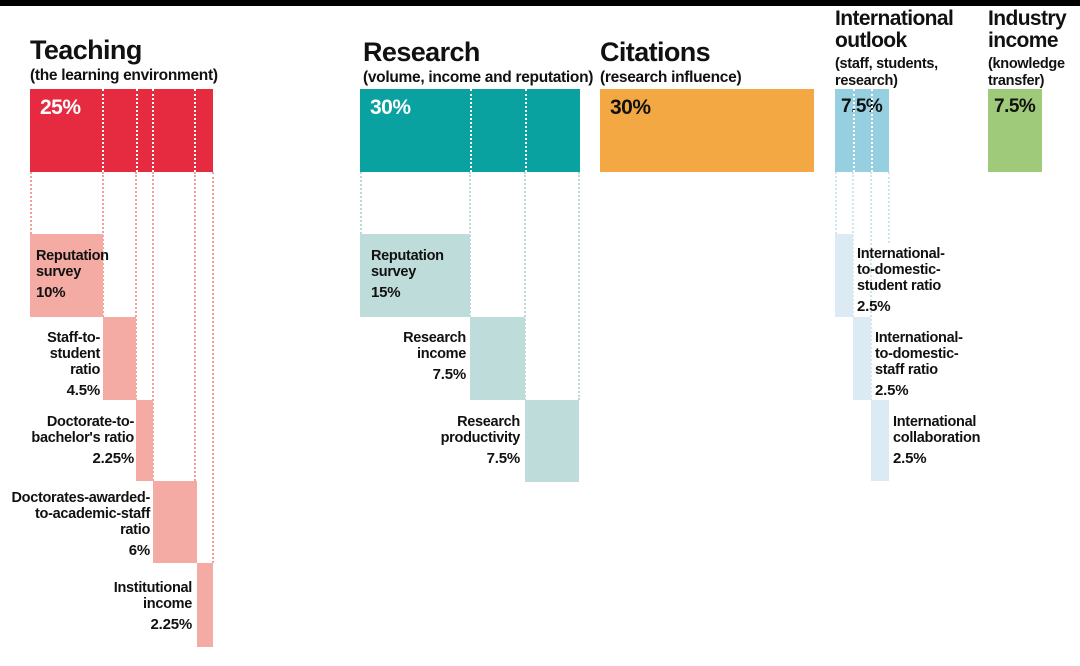 Image resolution: width=1080 pixels, height=666 pixels. What do you see at coordinates (540, 3) in the screenshot?
I see `top-border` at bounding box center [540, 3].